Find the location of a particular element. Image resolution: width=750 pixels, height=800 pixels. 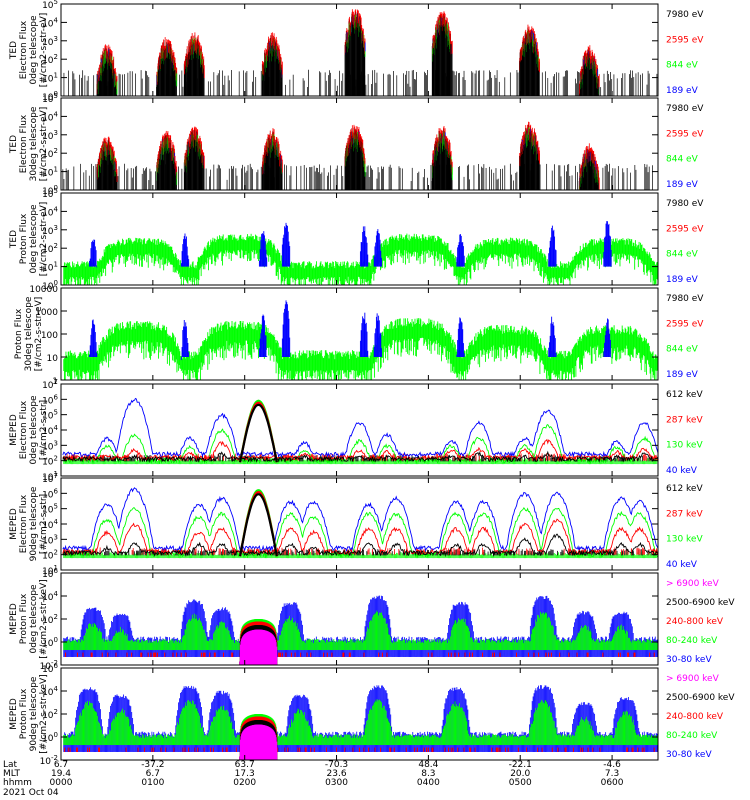

panel-2-frame is located at coordinates (359, 144).